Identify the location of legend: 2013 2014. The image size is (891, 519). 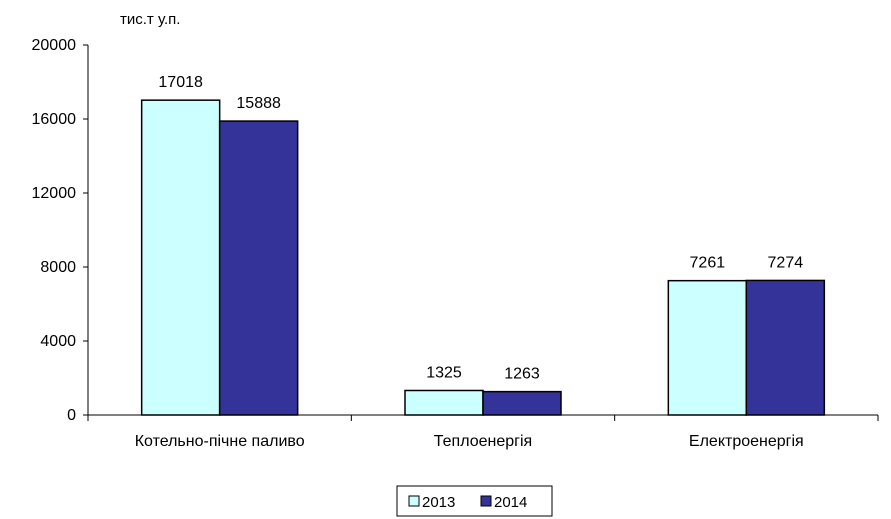
(474, 501).